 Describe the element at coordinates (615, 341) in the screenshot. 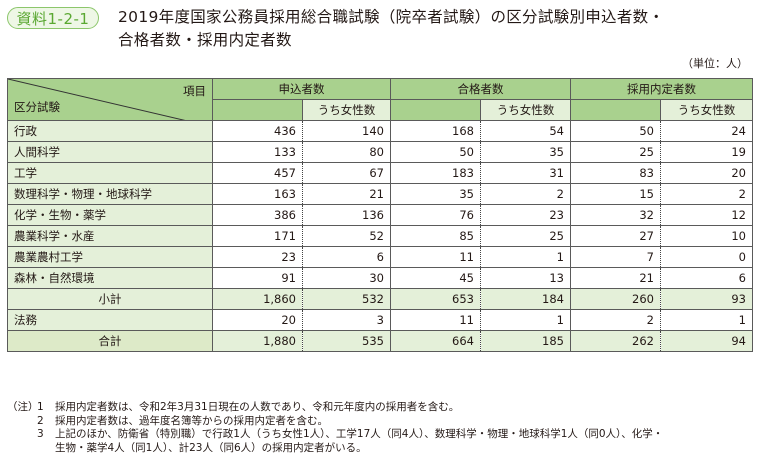

I see `cell-offers: 262` at that location.